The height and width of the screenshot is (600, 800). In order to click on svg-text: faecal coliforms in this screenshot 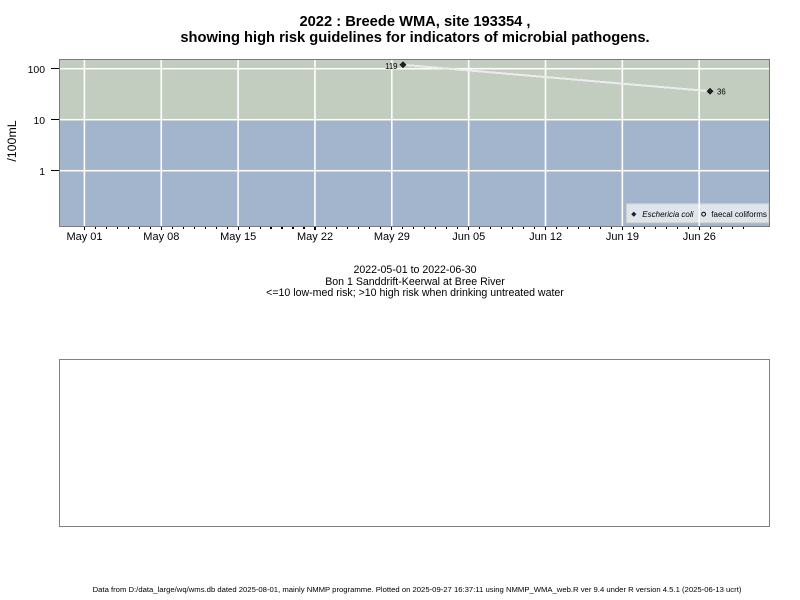, I will do `click(739, 214)`.